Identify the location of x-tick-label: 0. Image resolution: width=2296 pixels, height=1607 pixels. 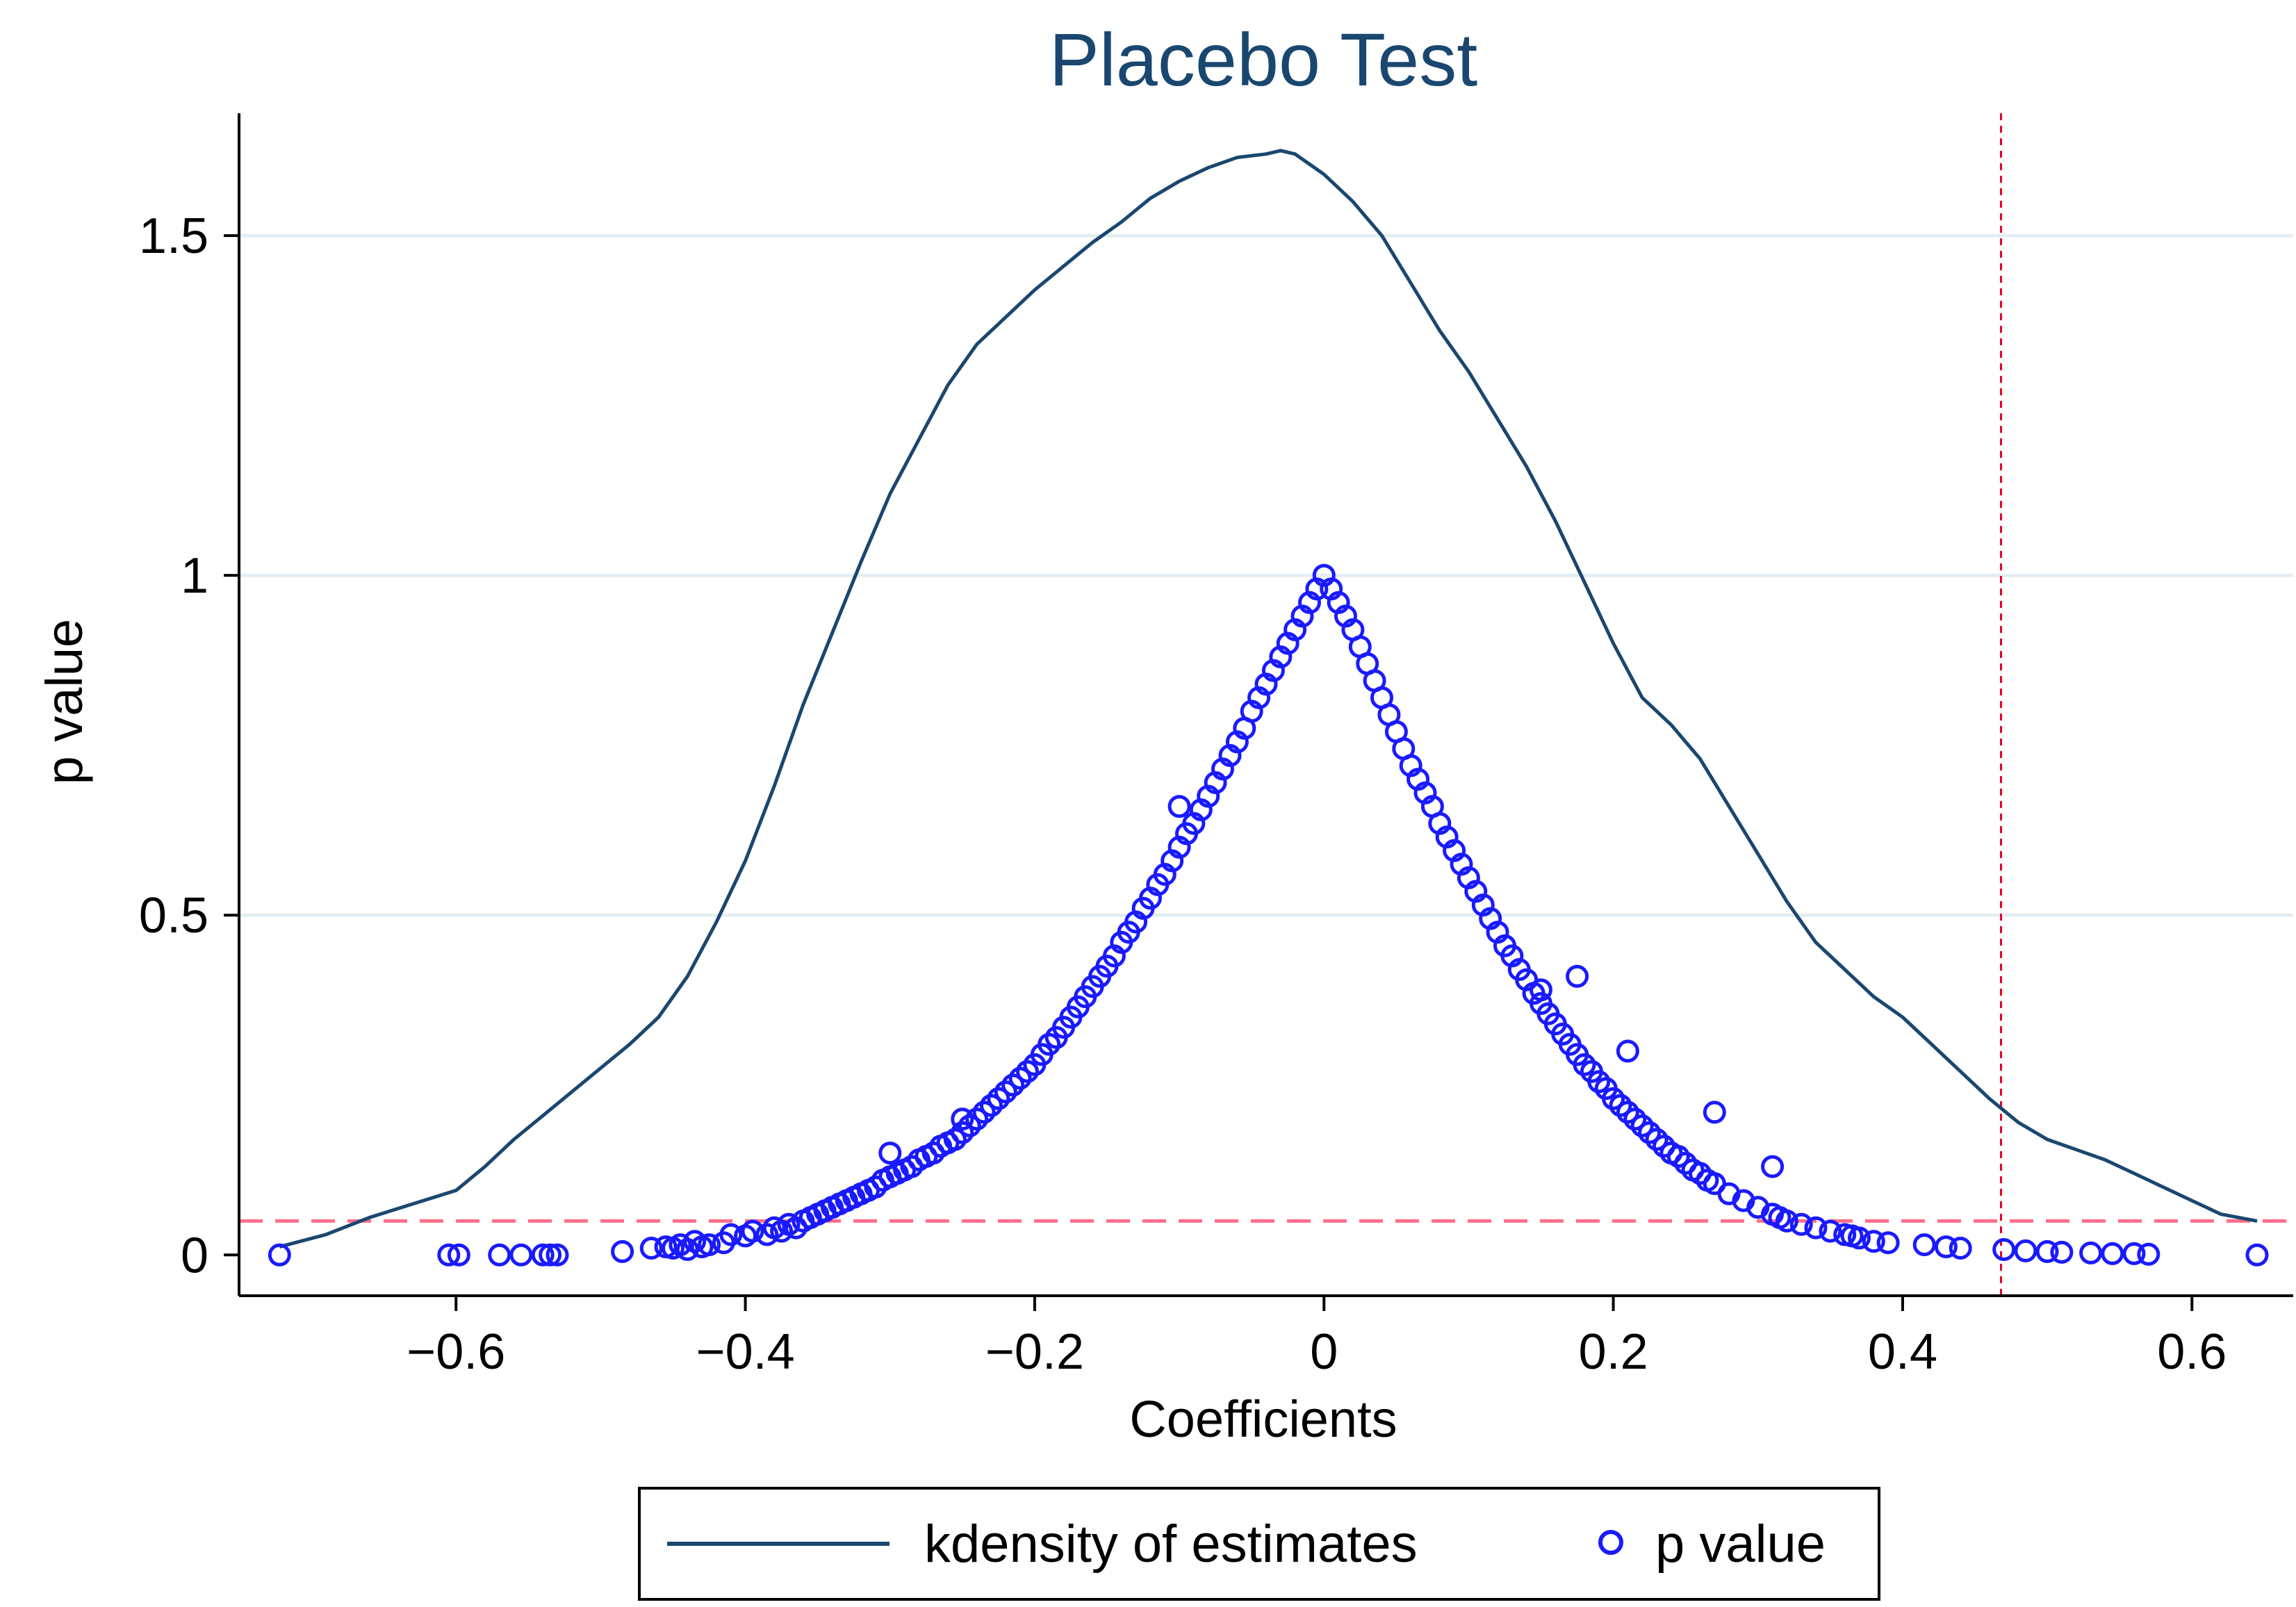
(1324, 1352).